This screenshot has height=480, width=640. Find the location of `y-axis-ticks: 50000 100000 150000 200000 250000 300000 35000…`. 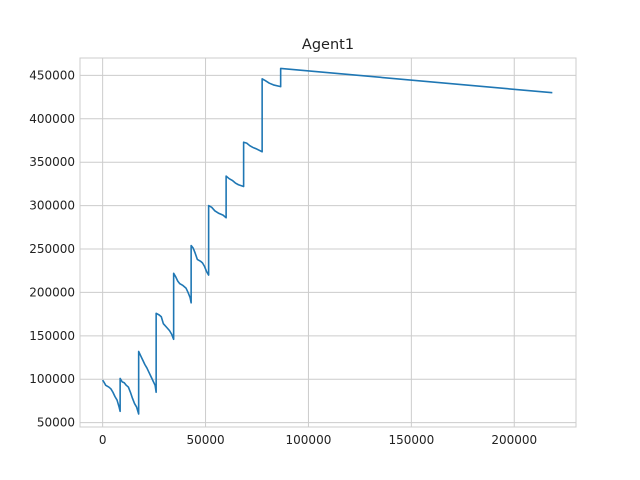

y-axis-ticks: 50000 100000 150000 200000 250000 300000 35000… is located at coordinates (52, 248).